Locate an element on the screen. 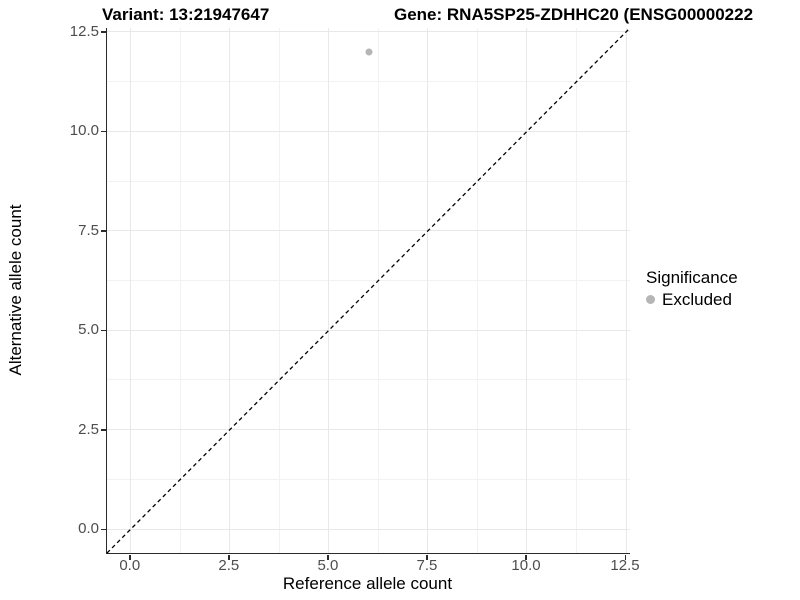 This screenshot has height=600, width=800. legend-item-excluded: Excluded is located at coordinates (692, 299).